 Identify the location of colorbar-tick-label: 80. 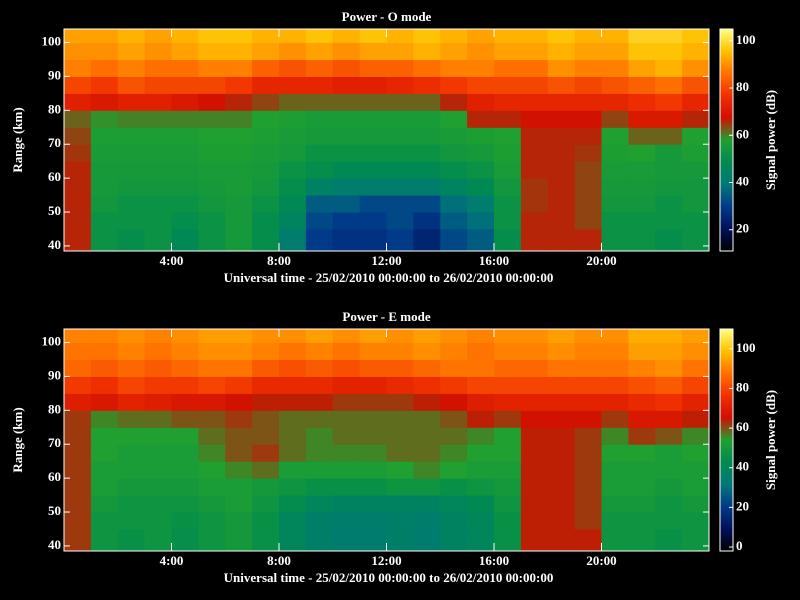
(742, 386).